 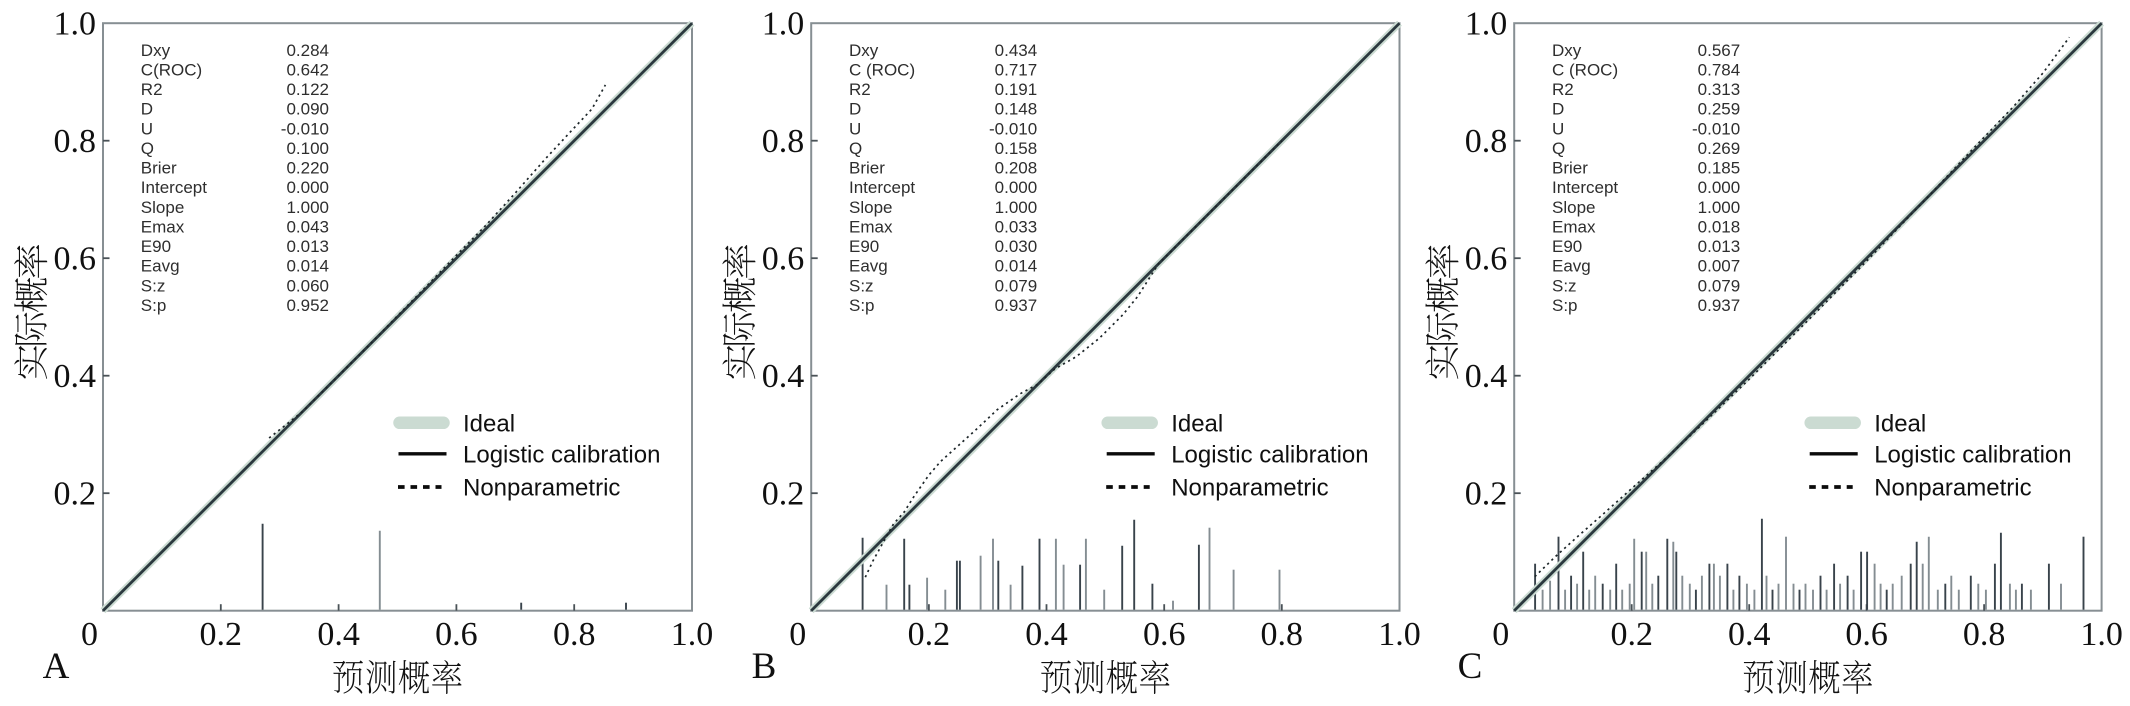 I want to click on svg-text: B, so click(x=764, y=666).